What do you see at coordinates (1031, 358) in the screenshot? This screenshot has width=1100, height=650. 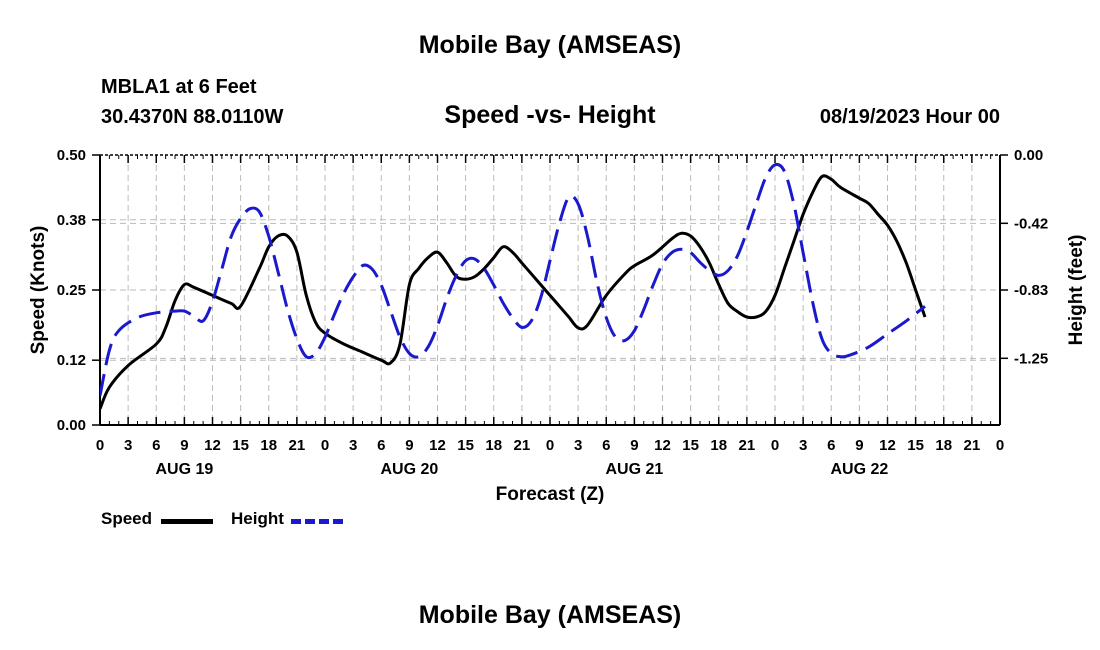 I see `y-tick-label-right: -1.25` at bounding box center [1031, 358].